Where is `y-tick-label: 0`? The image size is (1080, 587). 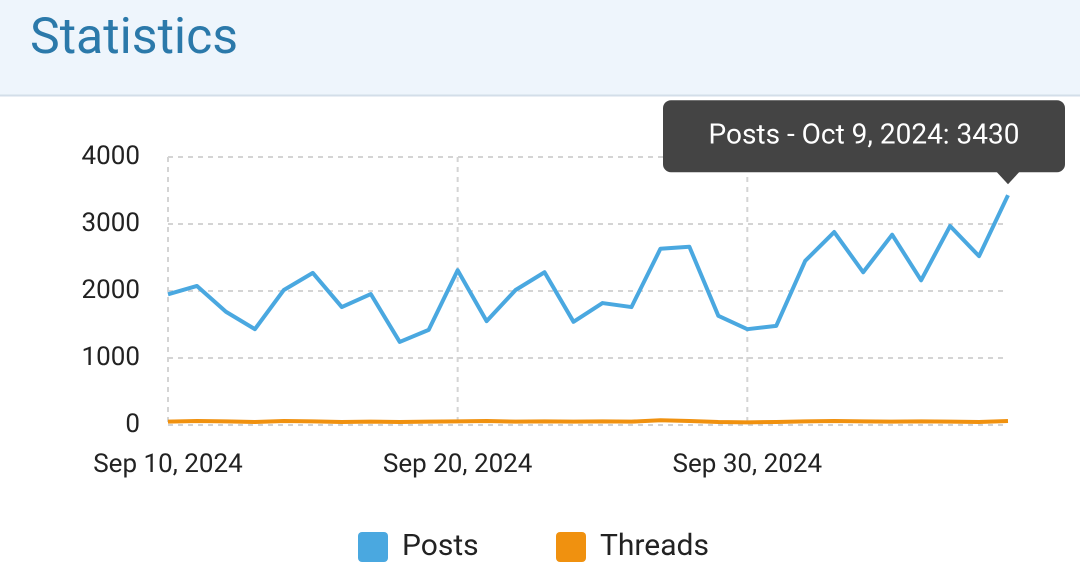 y-tick-label: 0 is located at coordinates (132, 424).